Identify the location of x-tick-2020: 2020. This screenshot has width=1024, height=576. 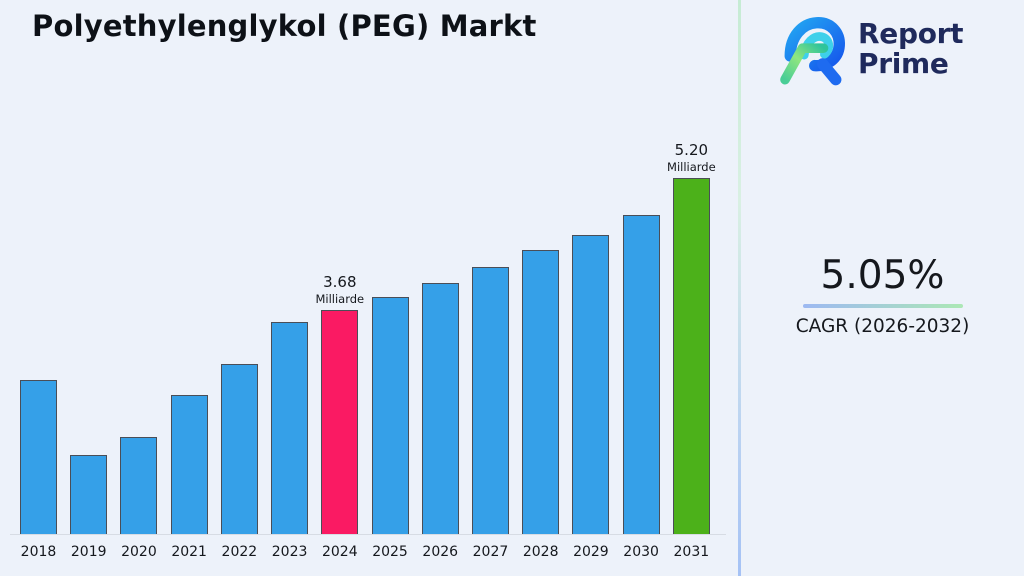
(139, 552).